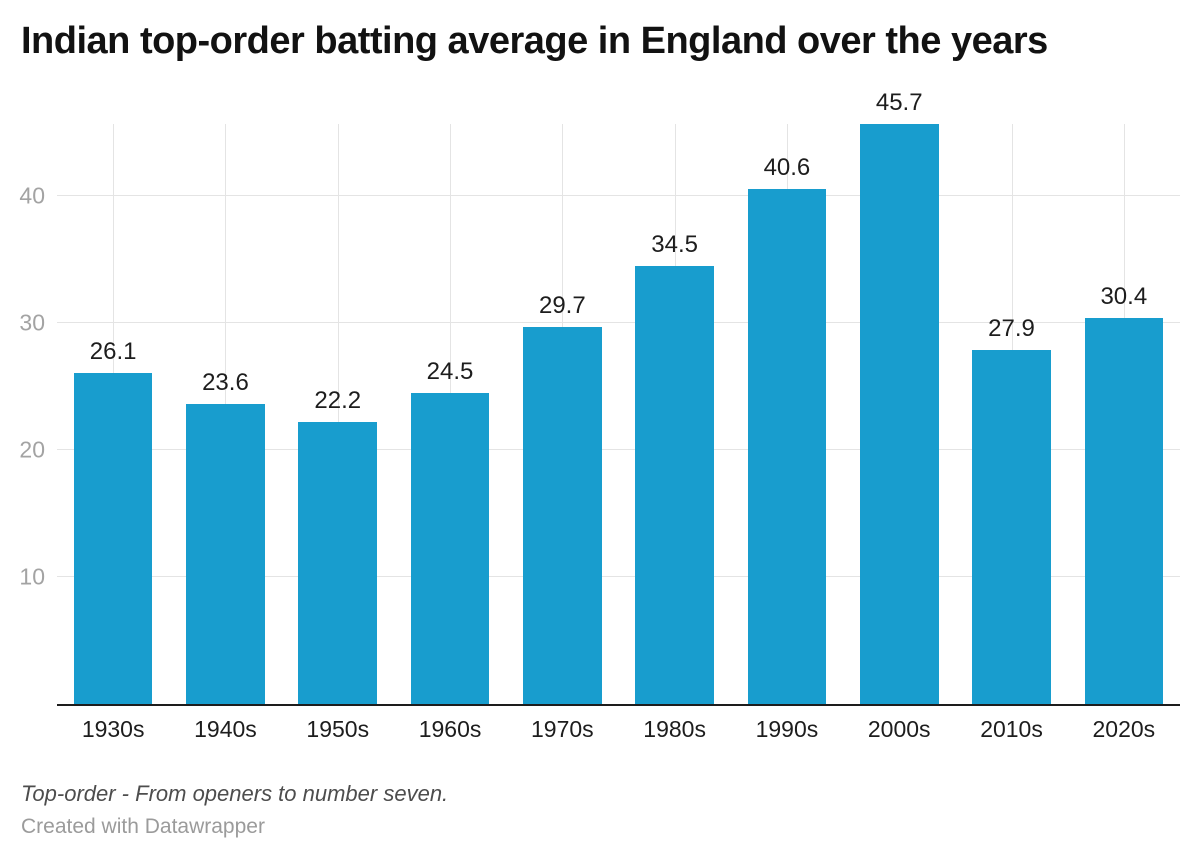  What do you see at coordinates (674, 244) in the screenshot?
I see `value-label-1980s: 34.5` at bounding box center [674, 244].